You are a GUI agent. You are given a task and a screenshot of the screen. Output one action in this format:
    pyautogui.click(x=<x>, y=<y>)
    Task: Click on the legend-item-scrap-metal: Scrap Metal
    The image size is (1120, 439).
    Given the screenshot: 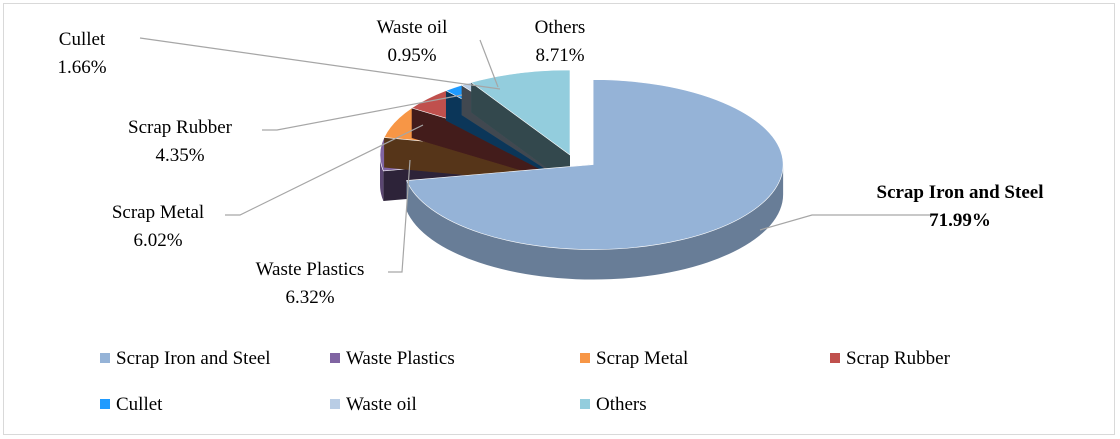 What is the action you would take?
    pyautogui.click(x=634, y=358)
    